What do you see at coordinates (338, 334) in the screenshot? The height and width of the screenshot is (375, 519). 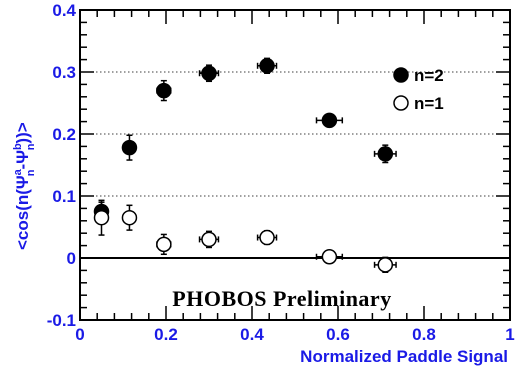 I see `x-tick-label-3: 0.6` at bounding box center [338, 334].